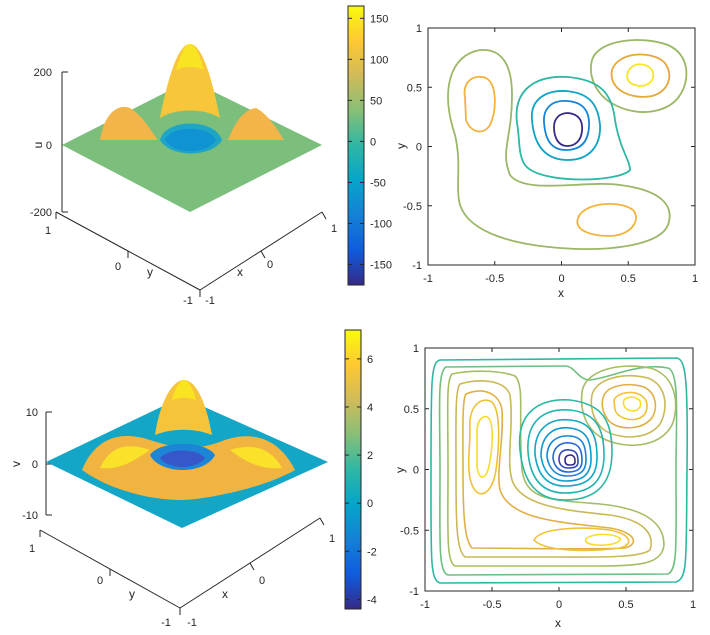  What do you see at coordinates (166, 623) in the screenshot?
I see `surface-v-ytick-2: -1` at bounding box center [166, 623].